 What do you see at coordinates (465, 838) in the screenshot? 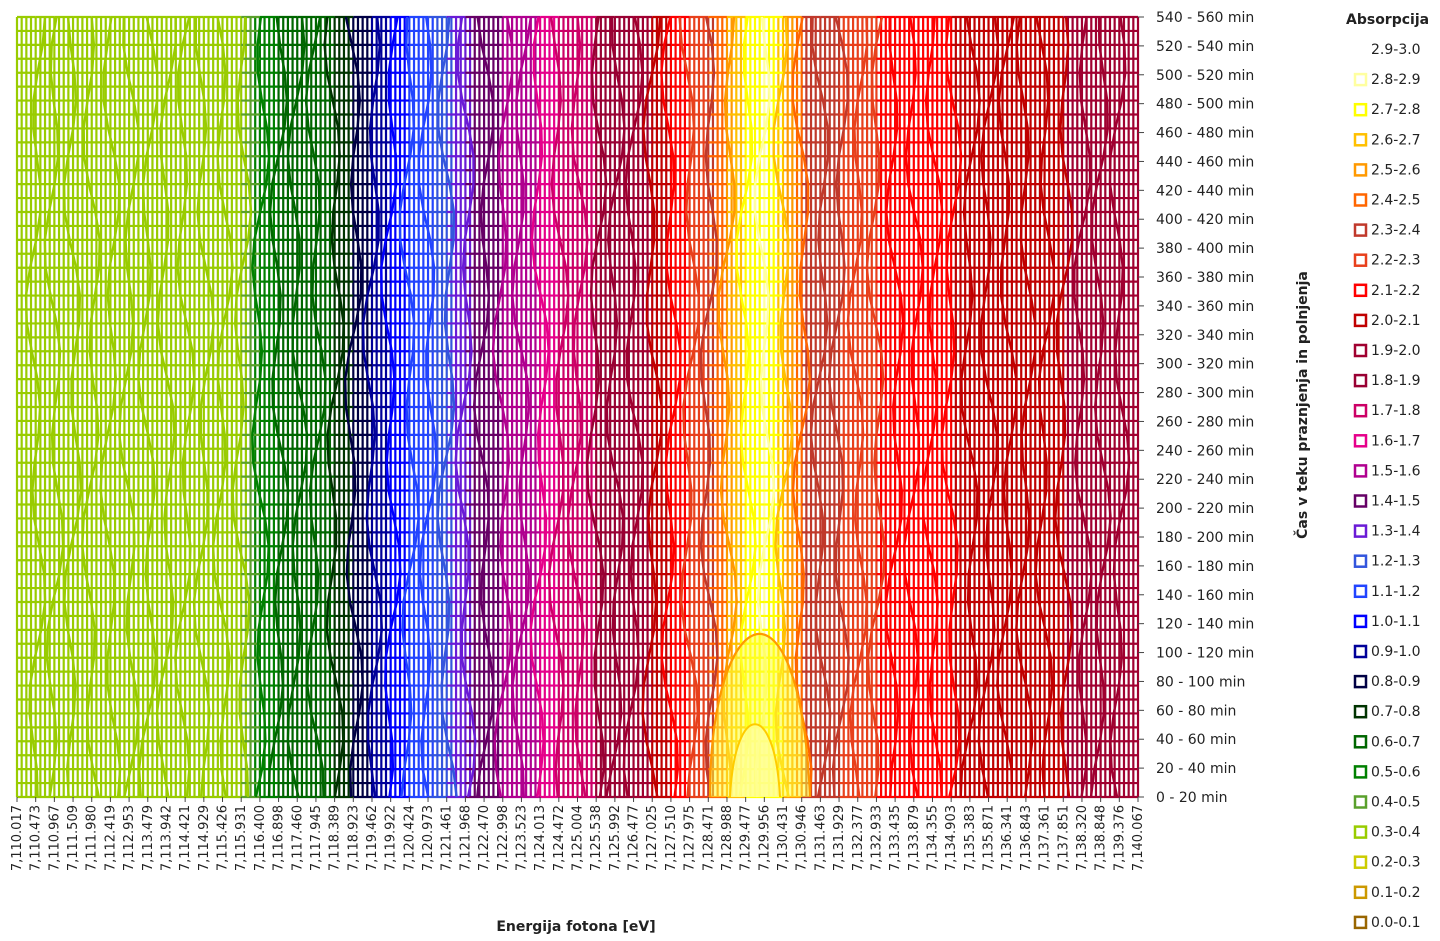
I see `x-tick-label: 7,121.968` at bounding box center [465, 838].